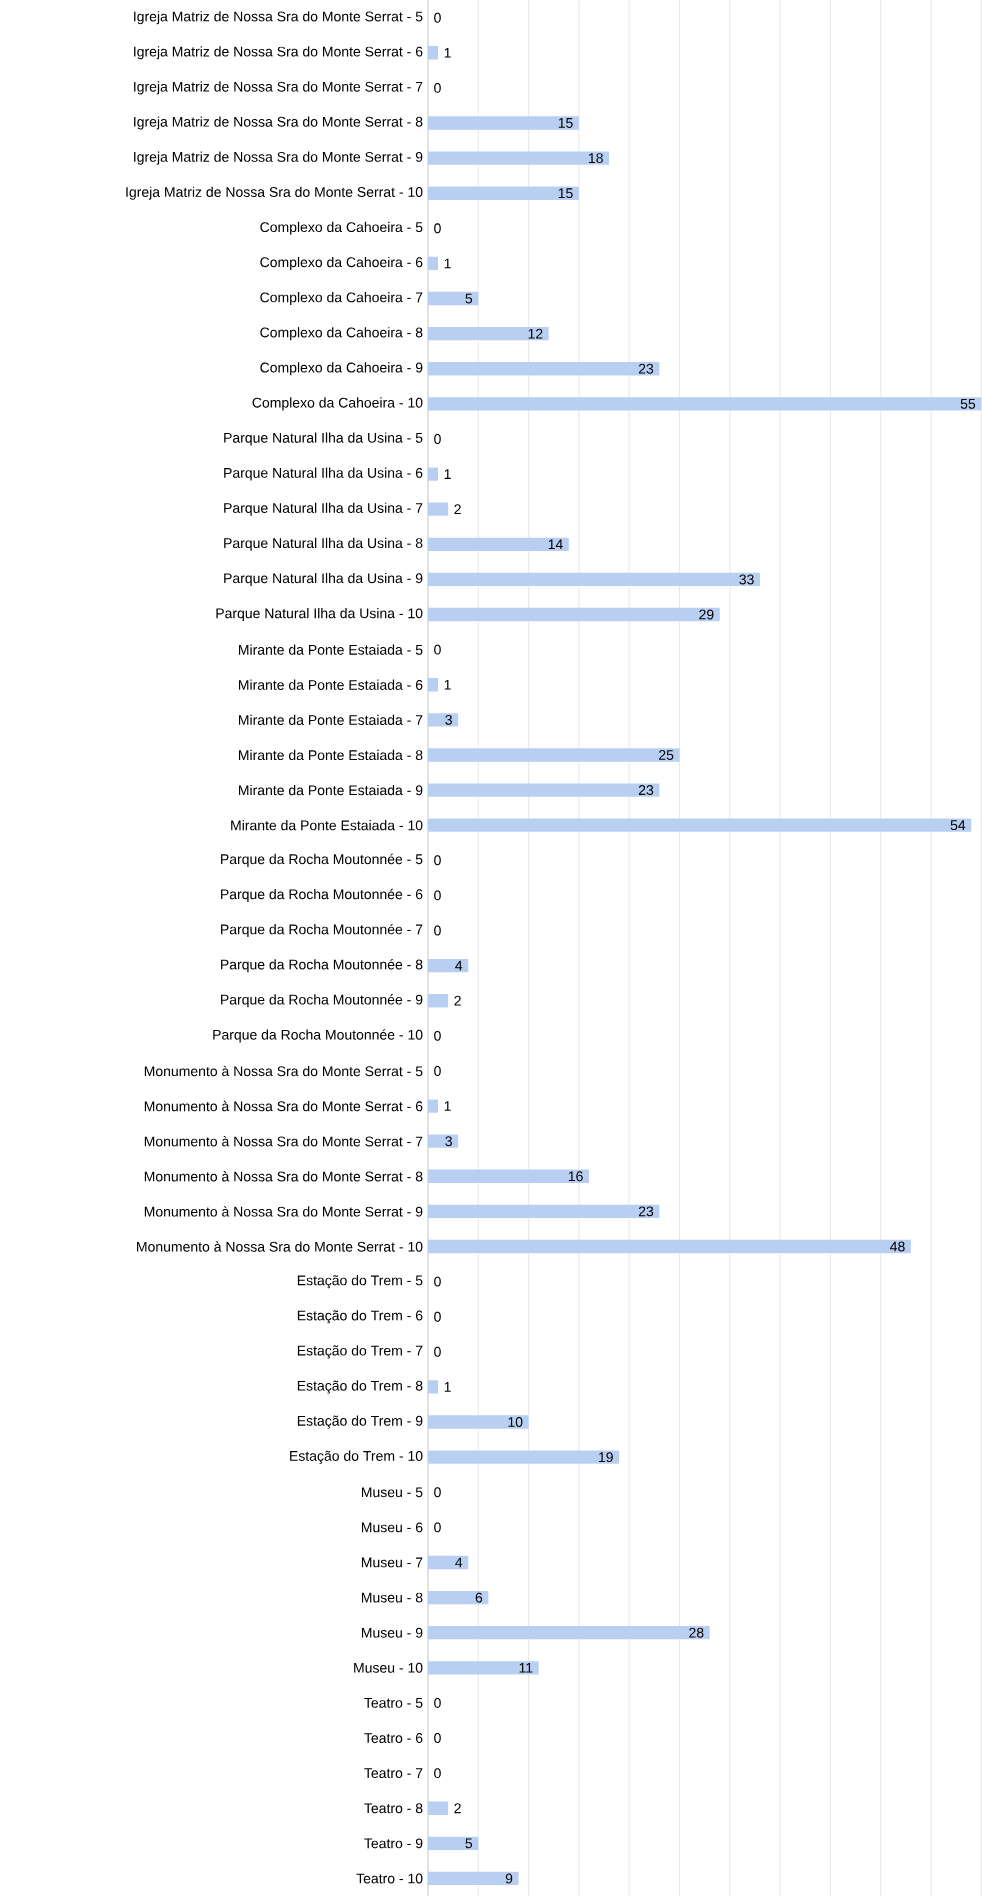 Image resolution: width=982 pixels, height=1904 pixels. What do you see at coordinates (330, 649) in the screenshot?
I see `y-tick-label: Mirante da Ponte Estaiada - 5` at bounding box center [330, 649].